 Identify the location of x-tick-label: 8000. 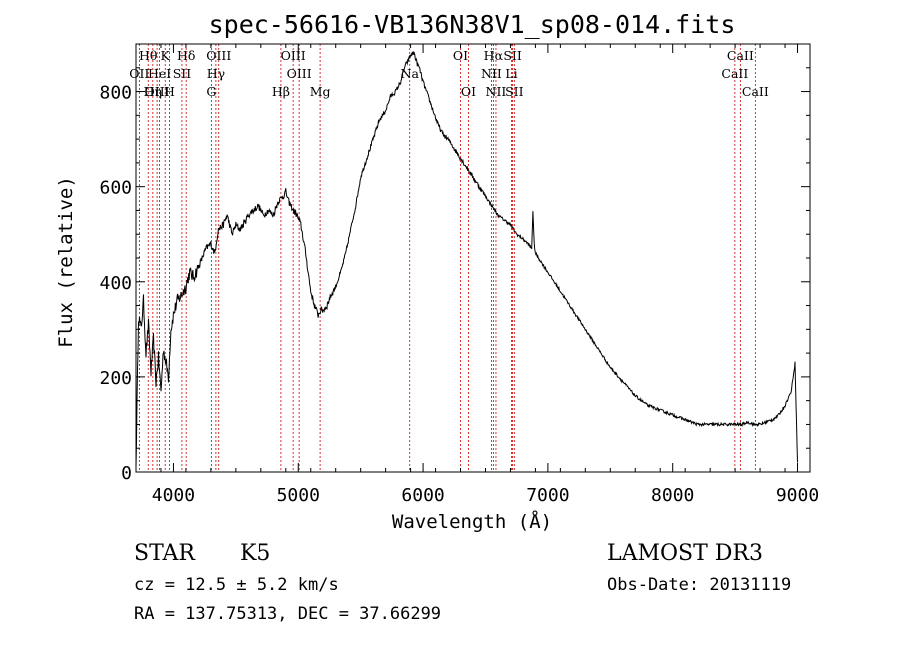
(672, 495).